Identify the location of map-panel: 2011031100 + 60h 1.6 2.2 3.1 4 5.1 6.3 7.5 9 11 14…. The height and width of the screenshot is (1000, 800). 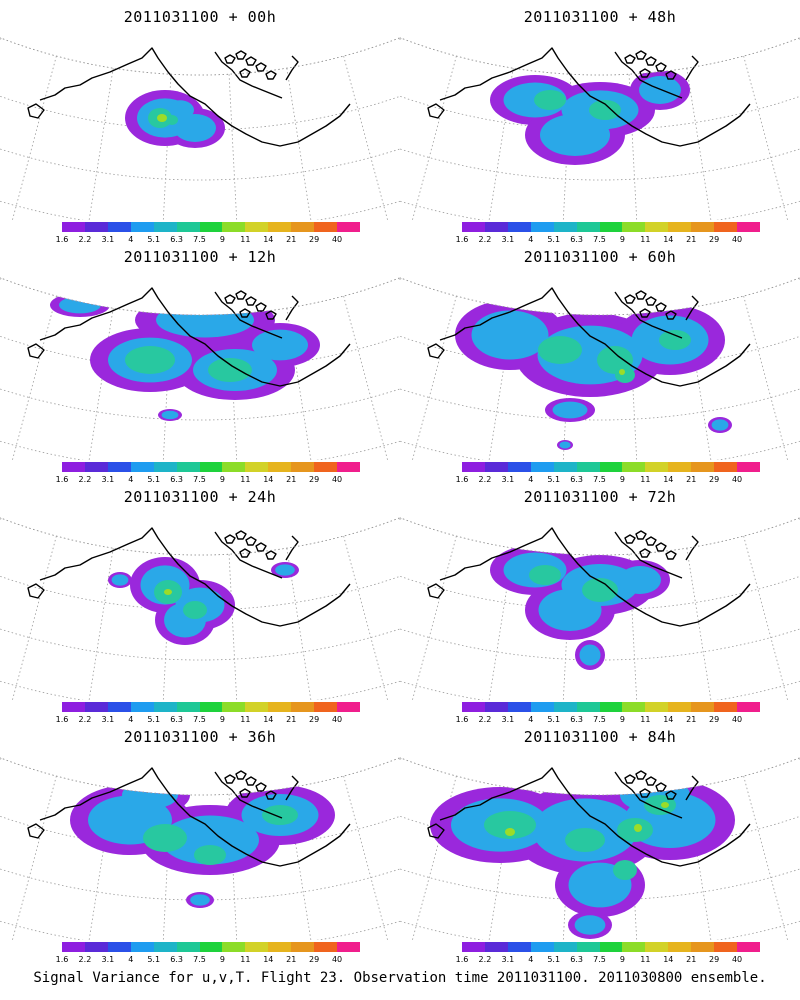
(600, 362).